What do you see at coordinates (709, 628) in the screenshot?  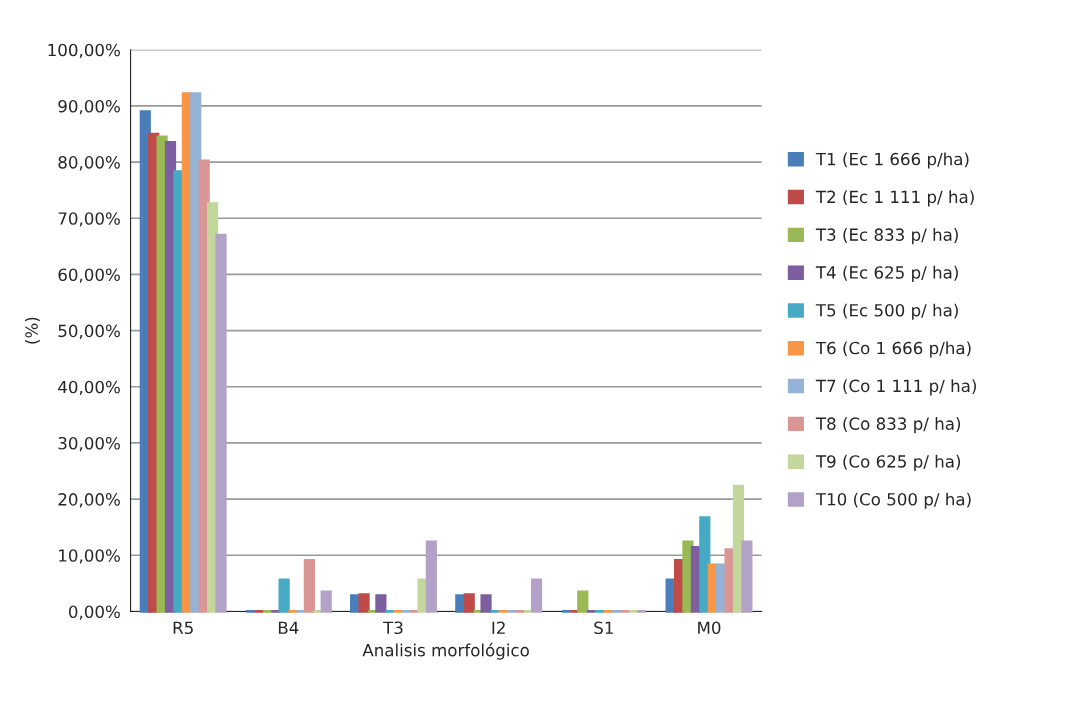 I see `x-tick-label: M0` at bounding box center [709, 628].